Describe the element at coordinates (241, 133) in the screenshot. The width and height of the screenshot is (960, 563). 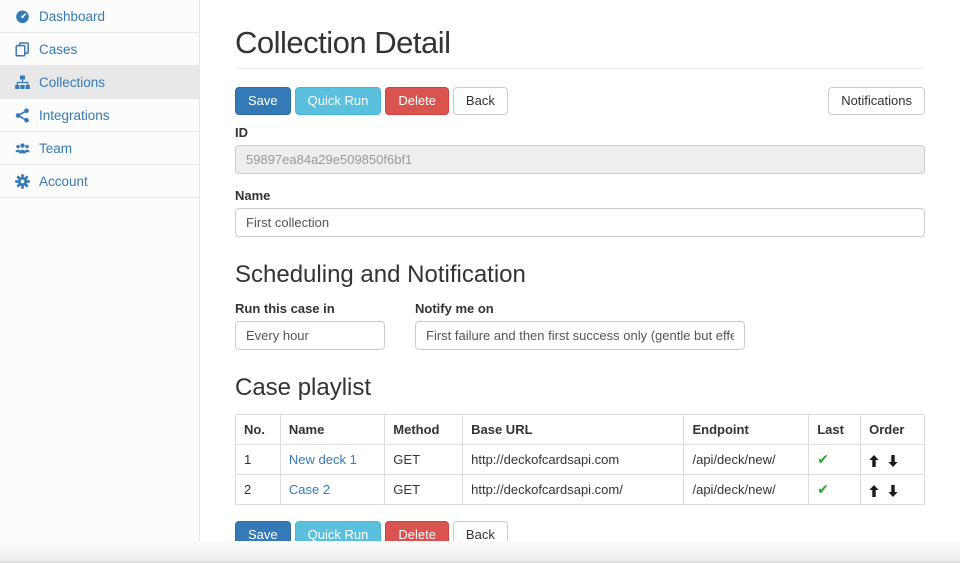
I see `id-label: ID` at that location.